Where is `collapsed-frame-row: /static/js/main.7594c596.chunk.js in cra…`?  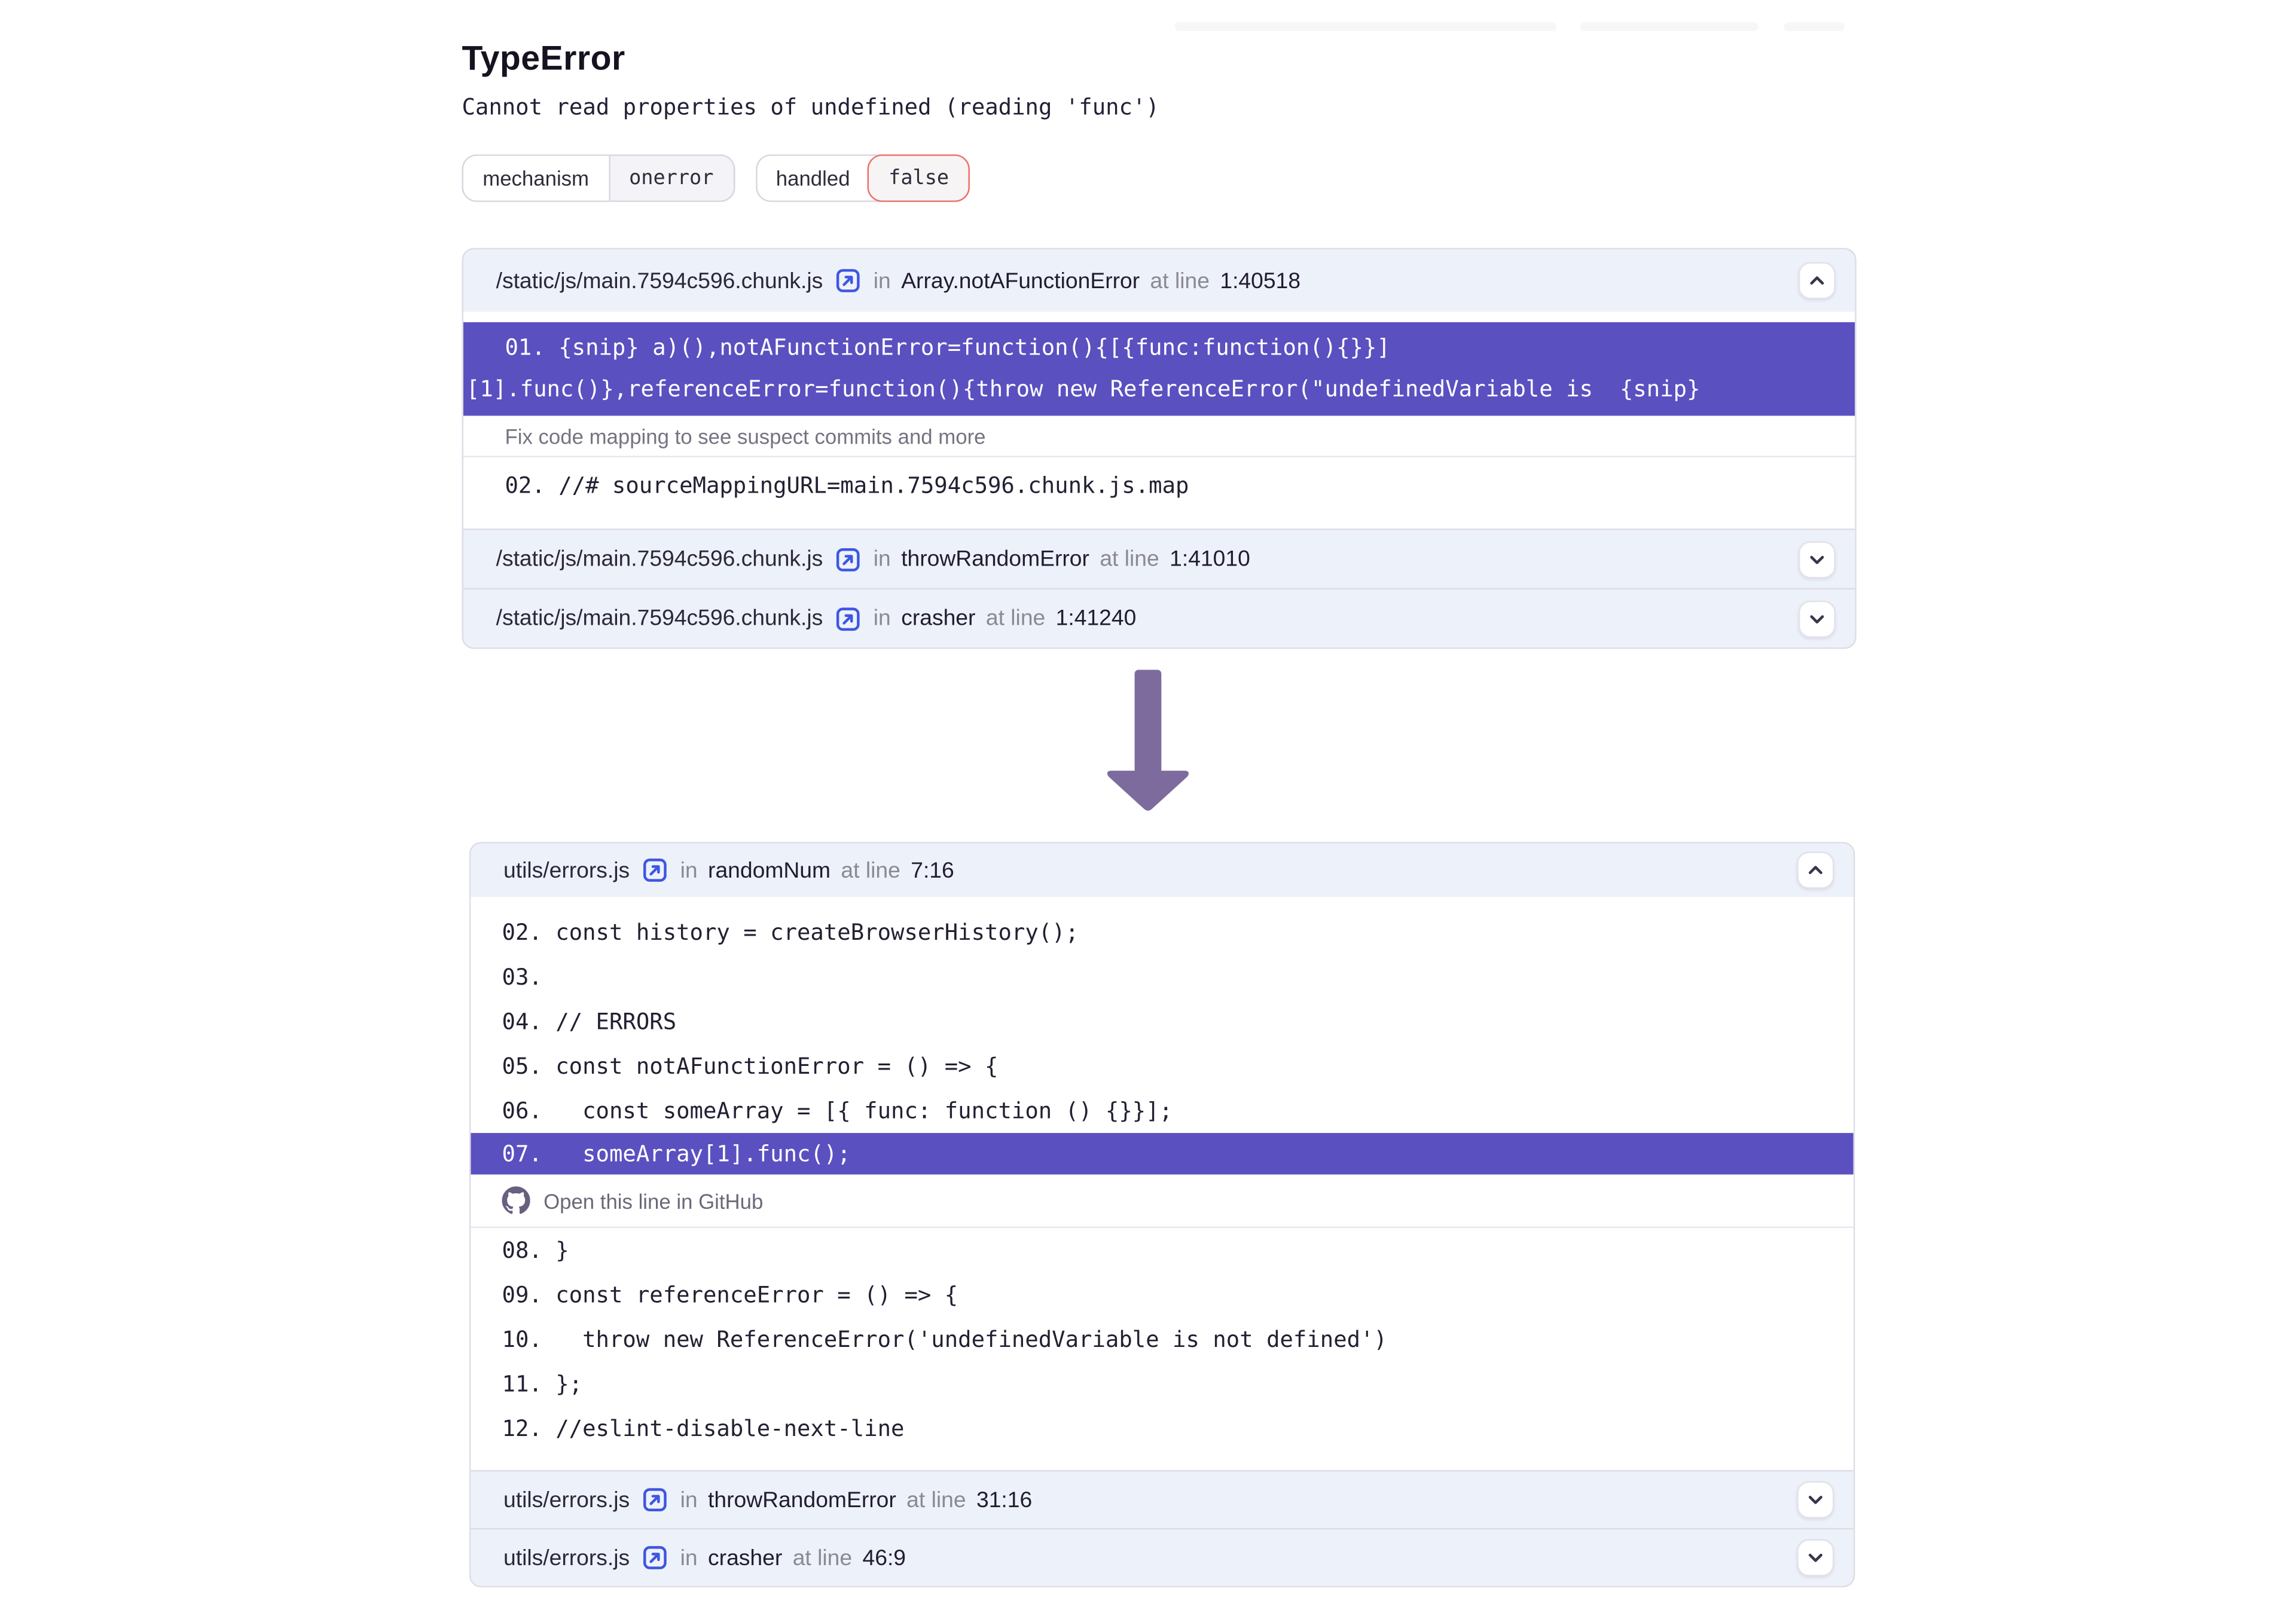
collapsed-frame-row: /static/js/main.7594c596.chunk.js in cra… is located at coordinates (1159, 618).